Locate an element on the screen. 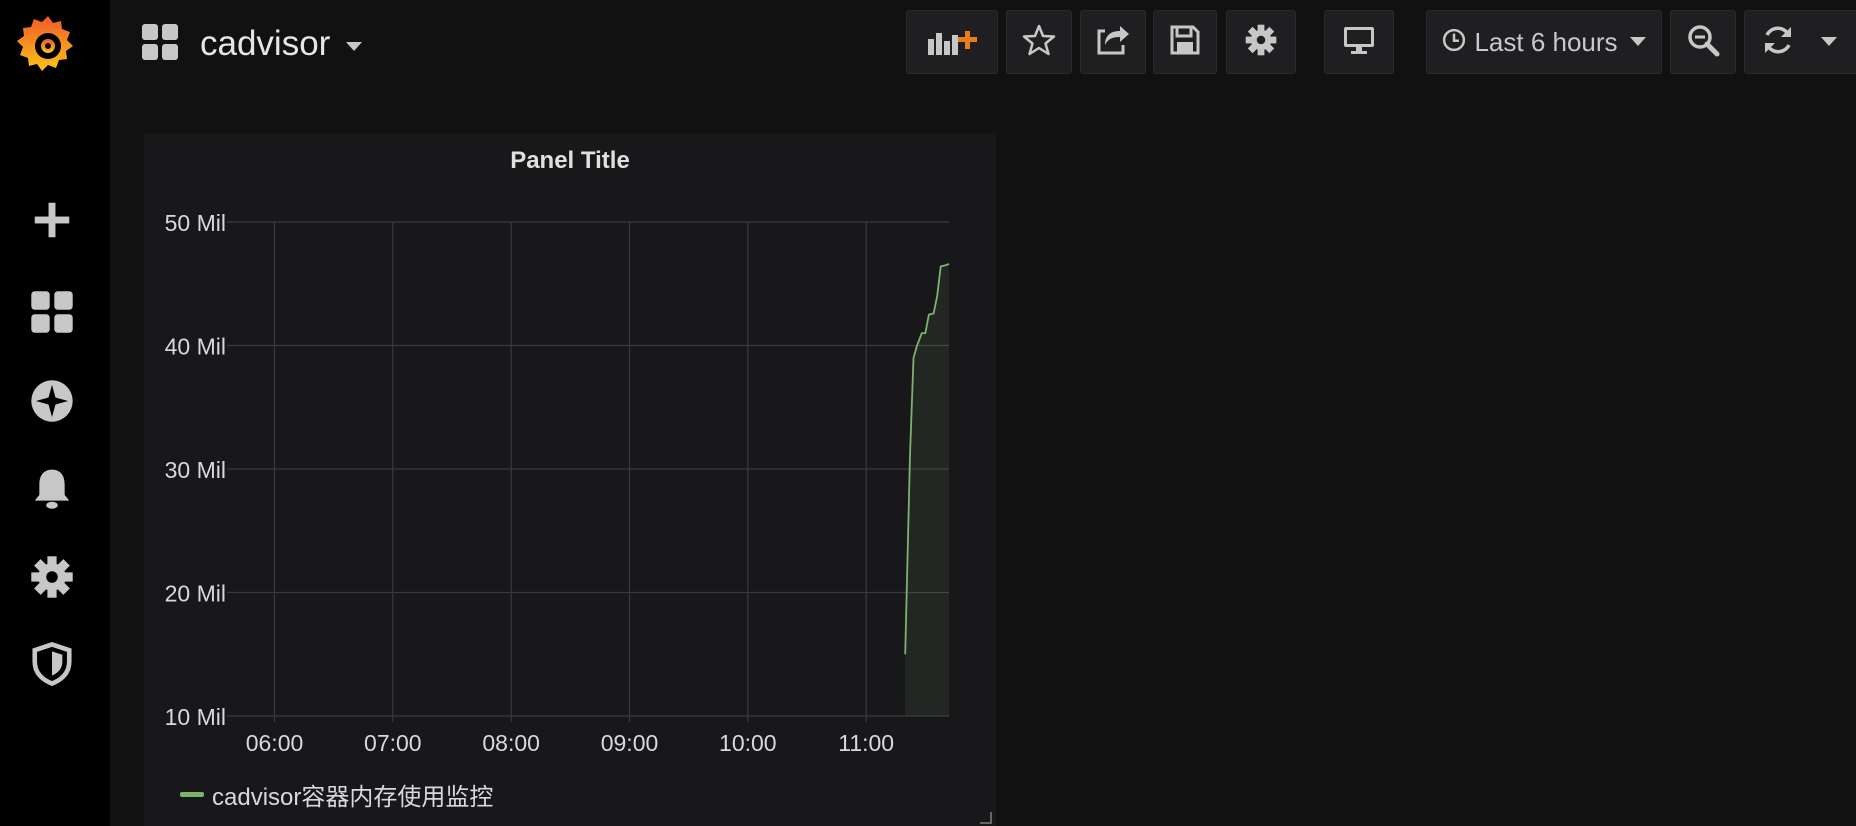  series-line is located at coordinates (927, 459).